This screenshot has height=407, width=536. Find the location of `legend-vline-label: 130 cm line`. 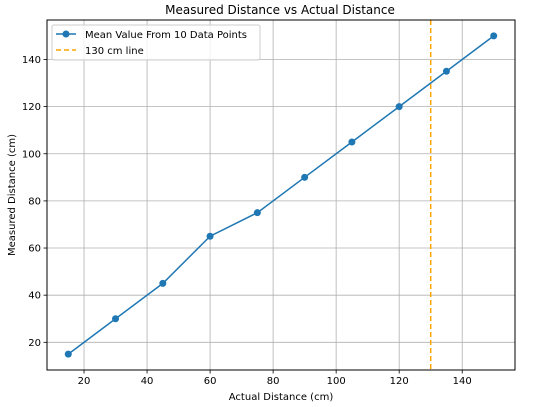

legend-vline-label: 130 cm line is located at coordinates (114, 51).